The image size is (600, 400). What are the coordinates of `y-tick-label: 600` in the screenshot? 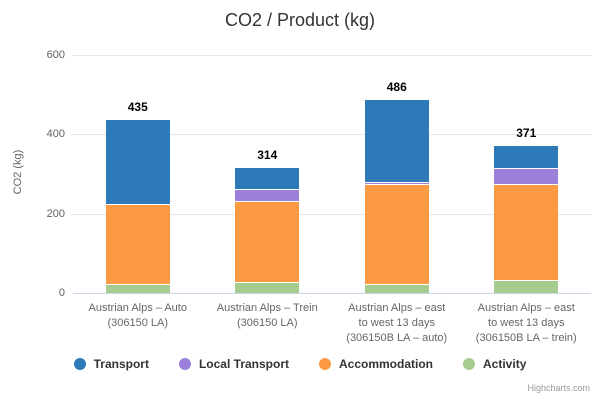 It's located at (55, 55).